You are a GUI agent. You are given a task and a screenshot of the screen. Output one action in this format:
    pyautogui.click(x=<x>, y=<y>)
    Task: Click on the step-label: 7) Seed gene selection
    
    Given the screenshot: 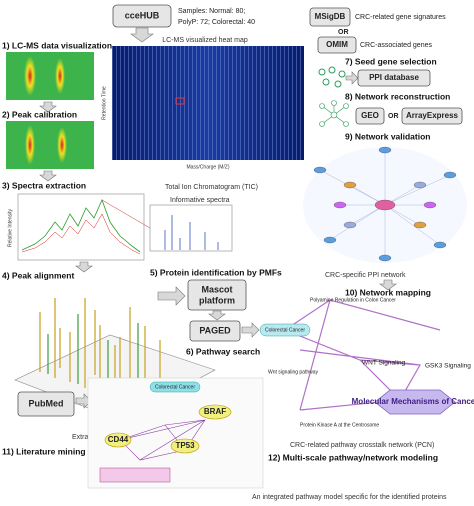 What is the action you would take?
    pyautogui.click(x=391, y=61)
    